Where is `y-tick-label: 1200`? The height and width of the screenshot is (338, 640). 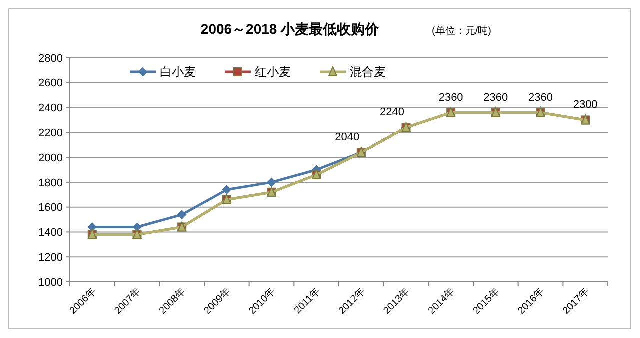
y-tick-label: 1200 is located at coordinates (50, 258).